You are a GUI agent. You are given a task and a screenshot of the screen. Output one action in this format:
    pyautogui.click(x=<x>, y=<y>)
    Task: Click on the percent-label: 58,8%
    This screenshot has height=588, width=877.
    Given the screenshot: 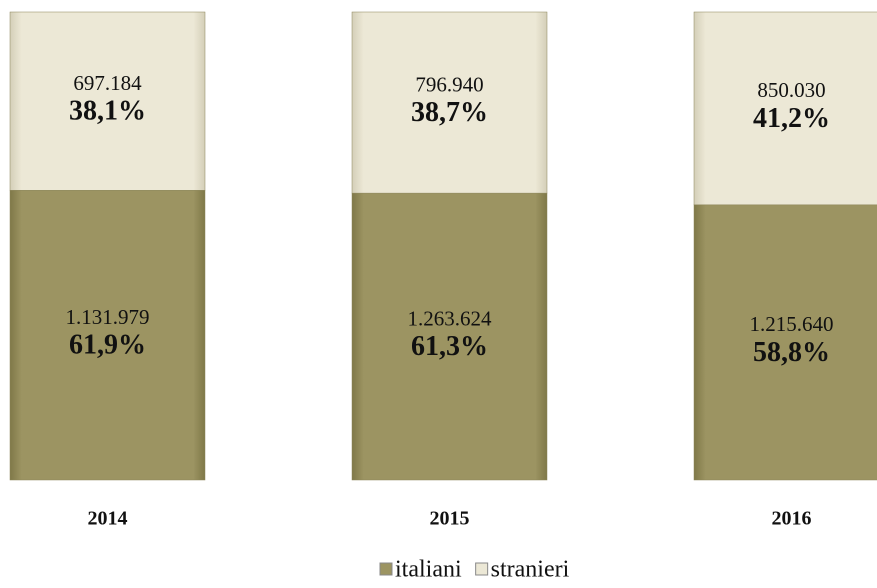 What is the action you would take?
    pyautogui.click(x=791, y=352)
    